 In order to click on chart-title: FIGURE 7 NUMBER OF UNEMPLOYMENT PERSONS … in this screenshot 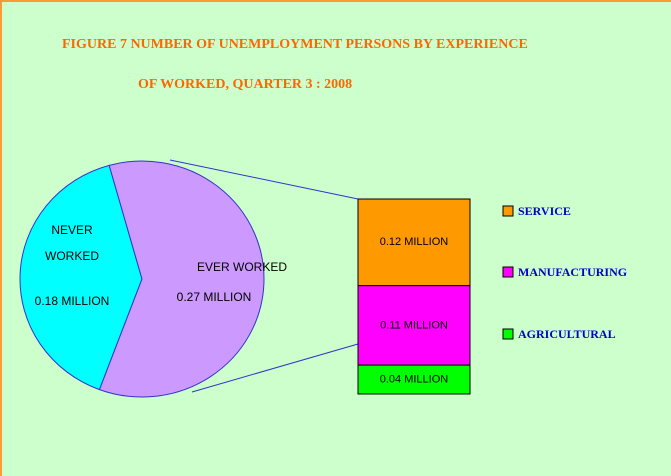, I will do `click(295, 44)`.